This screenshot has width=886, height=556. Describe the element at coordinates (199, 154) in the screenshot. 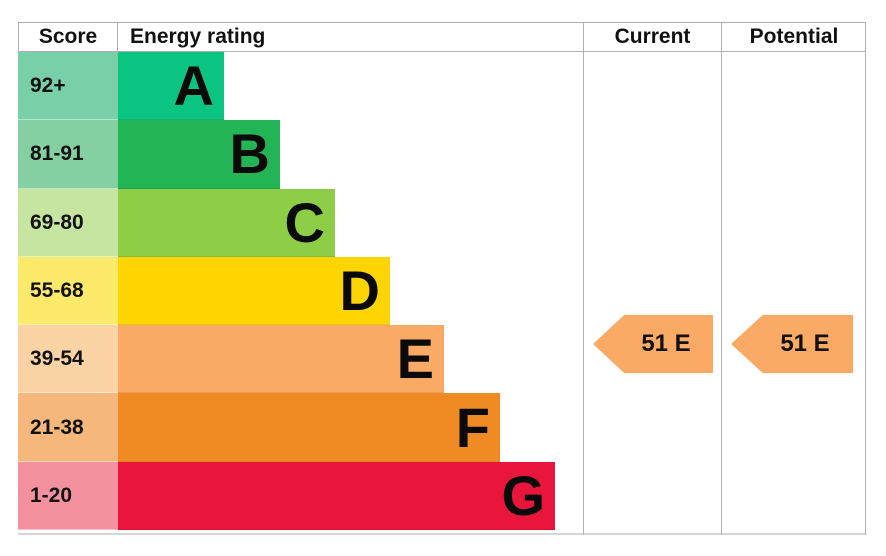

I see `rating-bar: B` at that location.